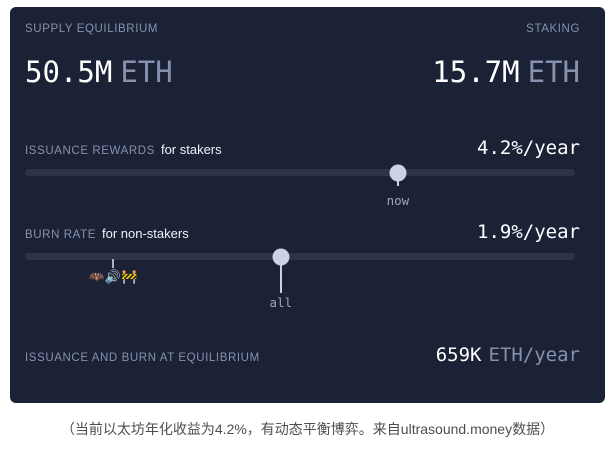 This screenshot has width=615, height=450. What do you see at coordinates (476, 72) in the screenshot?
I see `staking-amount: 15.7M` at bounding box center [476, 72].